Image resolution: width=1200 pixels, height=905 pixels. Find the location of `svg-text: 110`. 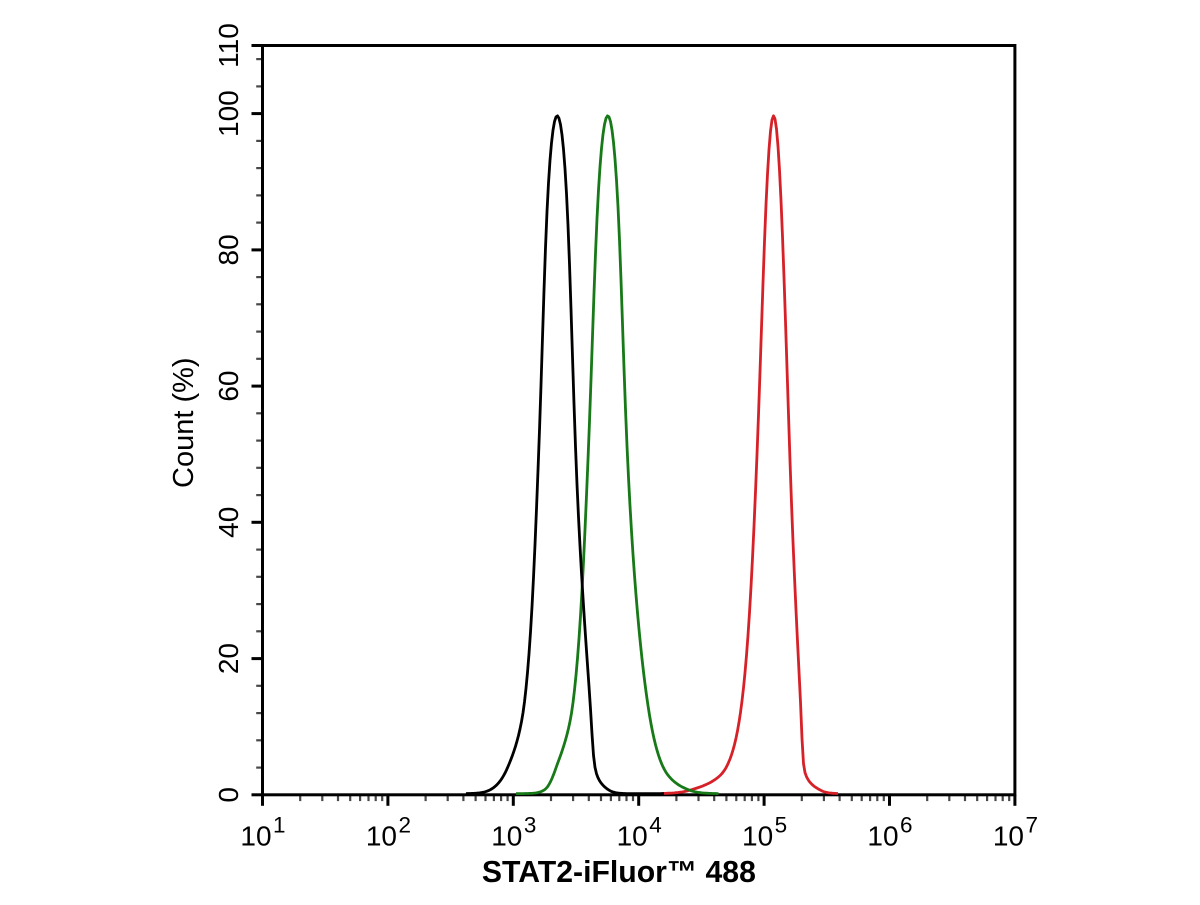

svg-text: 110 is located at coordinates (228, 45).